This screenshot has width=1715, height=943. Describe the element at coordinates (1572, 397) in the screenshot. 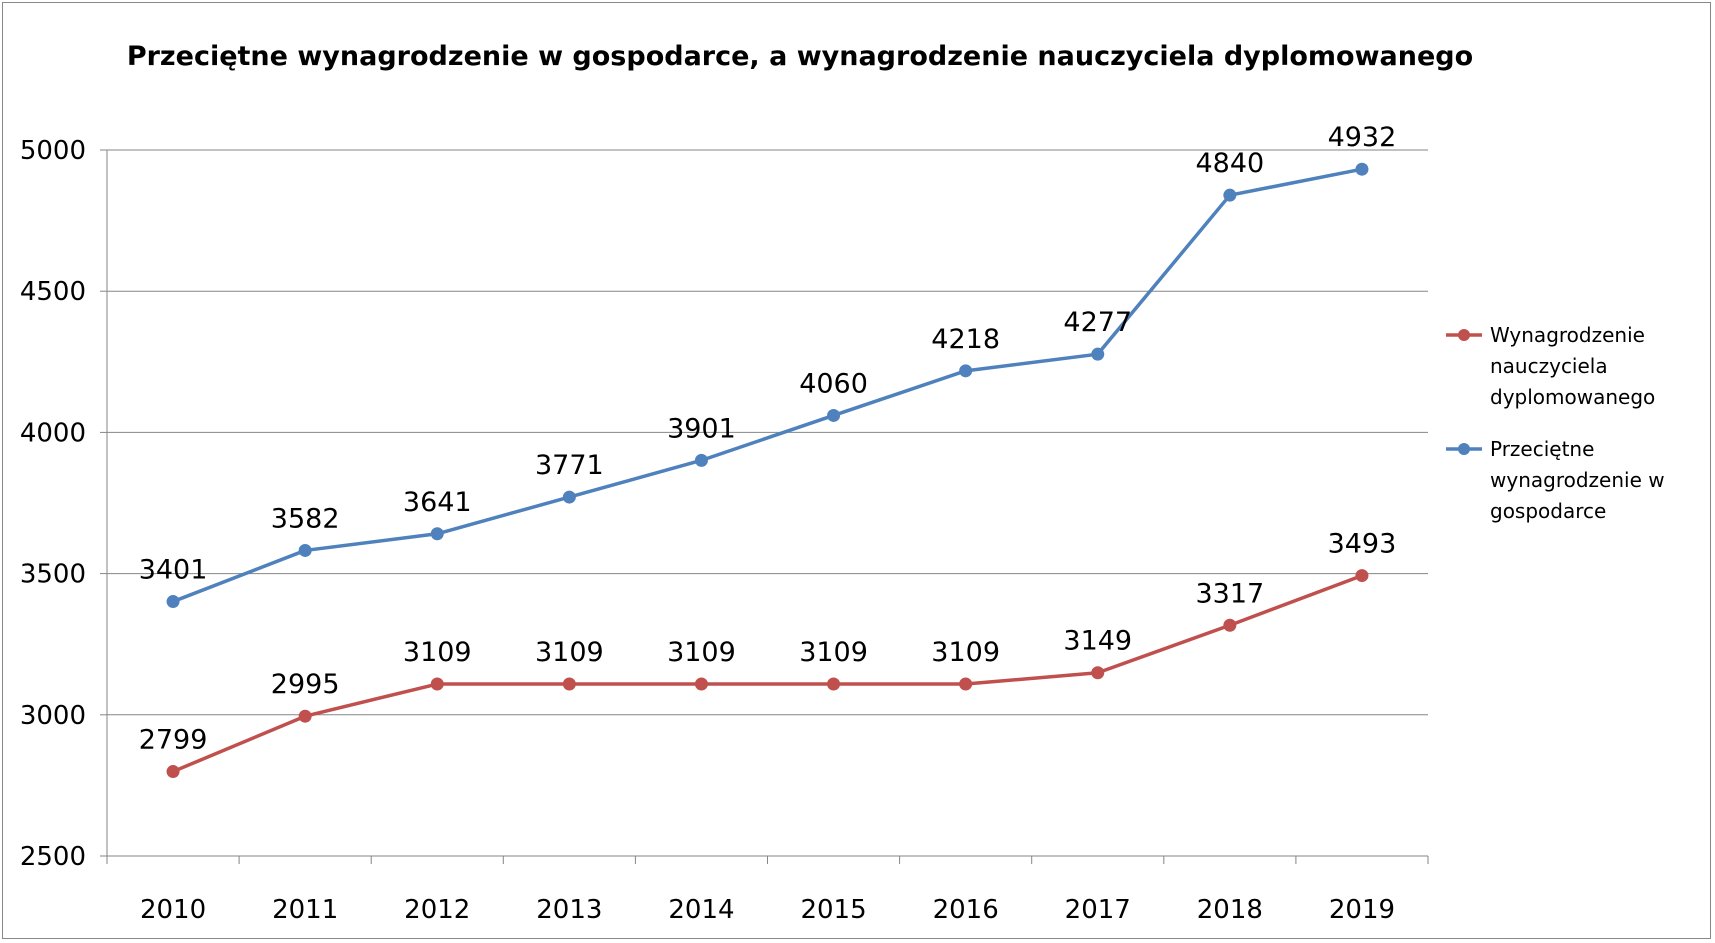

I see `legend-label: dyplomowanego` at that location.